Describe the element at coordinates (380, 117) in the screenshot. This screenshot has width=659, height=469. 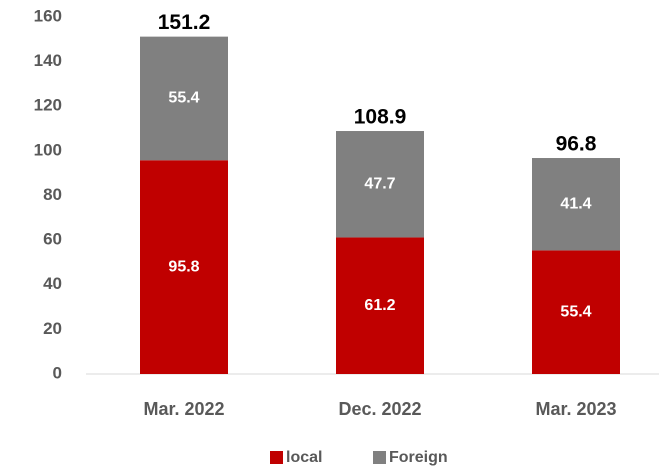
I see `total-label: 108.9` at that location.